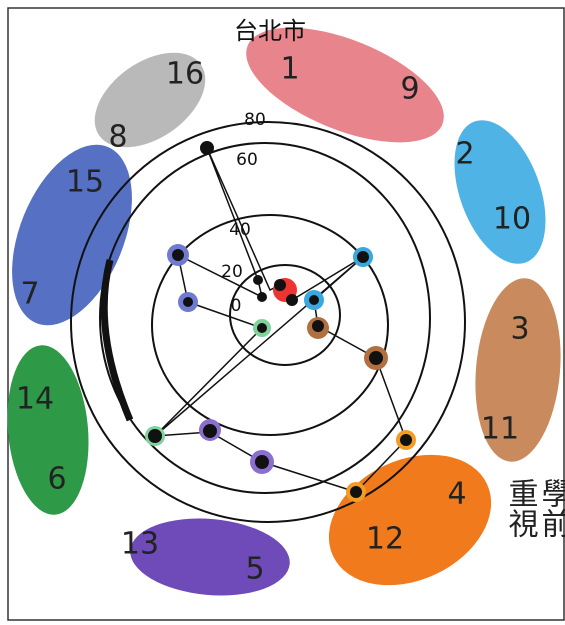 The width and height of the screenshot is (565, 625). Describe the element at coordinates (150, 100) in the screenshot. I see `oval-gray` at that location.